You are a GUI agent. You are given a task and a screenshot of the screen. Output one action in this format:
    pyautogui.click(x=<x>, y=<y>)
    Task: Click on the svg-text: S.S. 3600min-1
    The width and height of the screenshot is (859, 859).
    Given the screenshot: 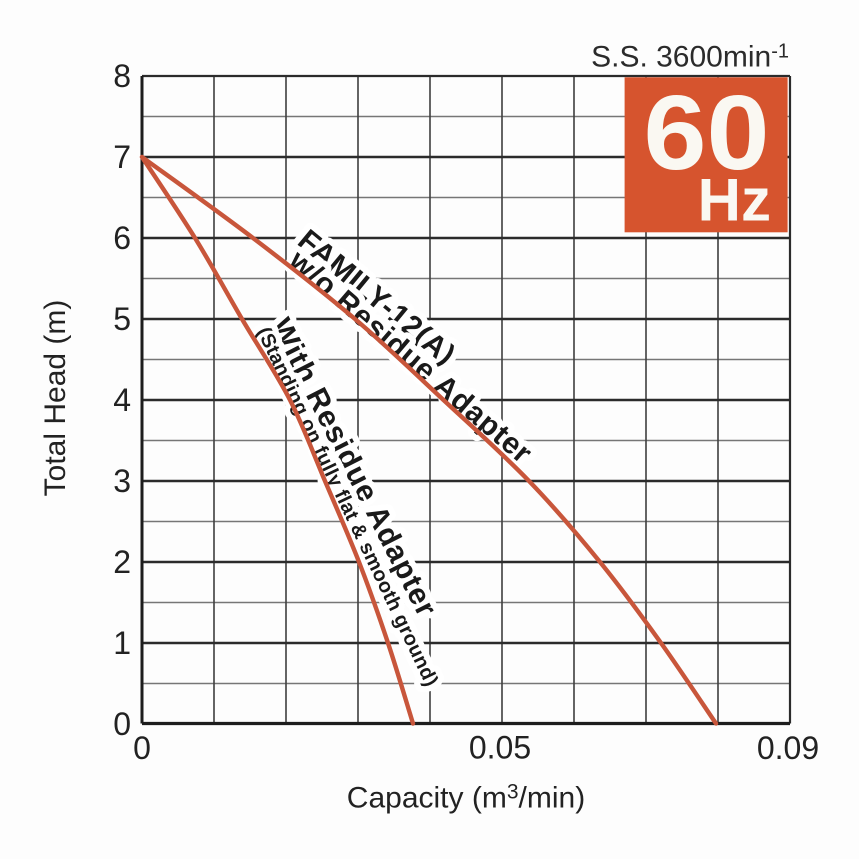 What is the action you would take?
    pyautogui.click(x=690, y=57)
    